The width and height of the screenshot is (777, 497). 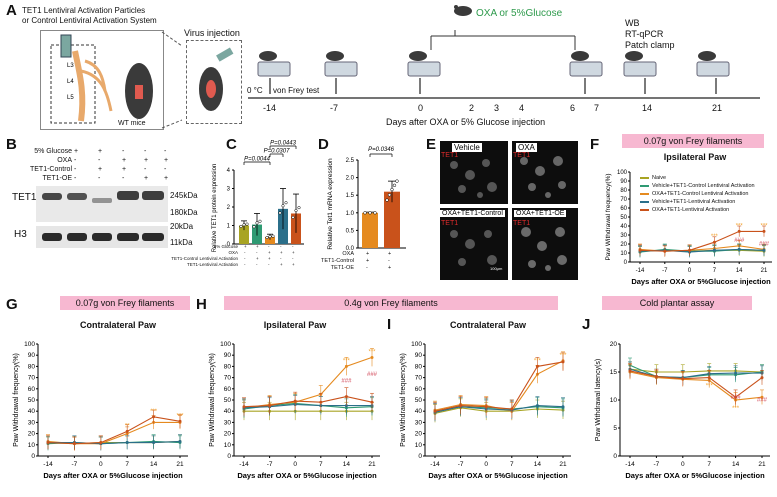 What do you see at coordinates (350, 179) in the screenshot?
I see `y-tick-label: 2.0` at bounding box center [350, 179].